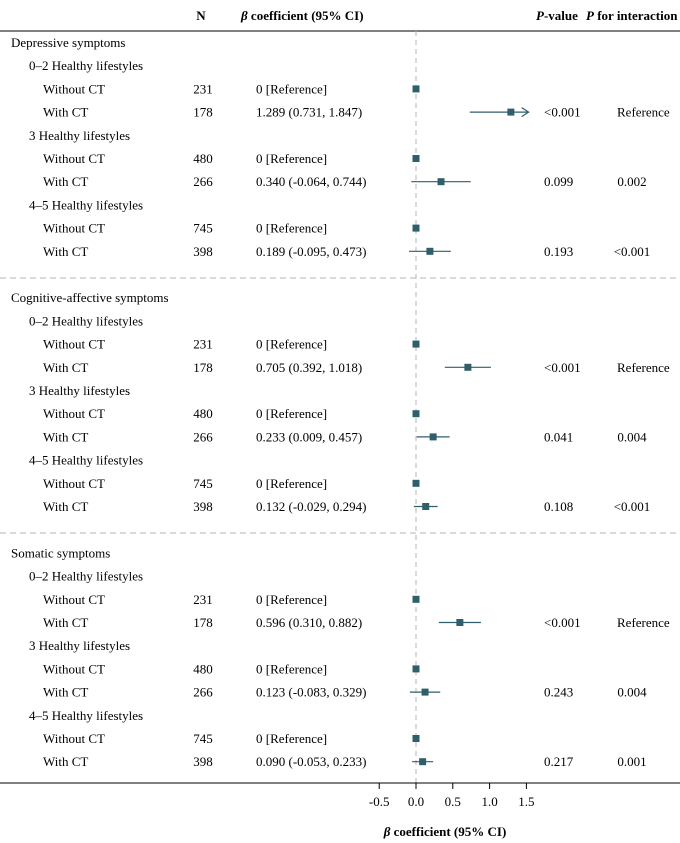 Image resolution: width=680 pixels, height=843 pixels. I want to click on header-pint-symbol: P, so click(590, 15).